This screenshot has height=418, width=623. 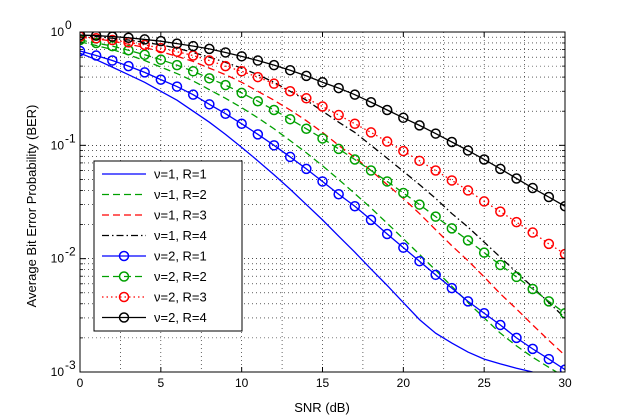 What do you see at coordinates (180, 276) in the screenshot?
I see `legend-label: ν=2, R=2` at bounding box center [180, 276].